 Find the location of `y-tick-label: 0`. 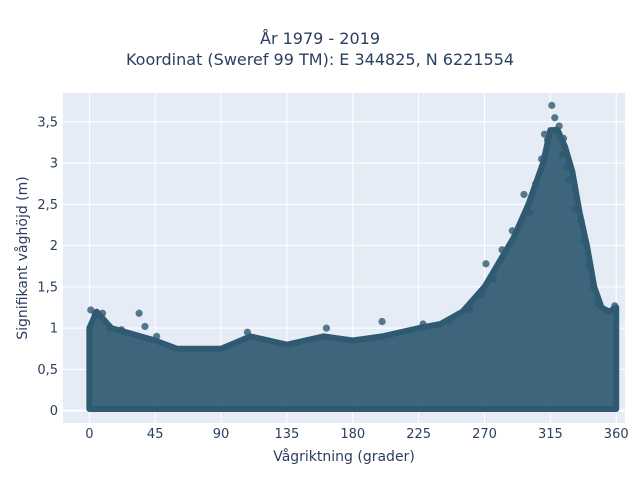

y-tick-label: 0 is located at coordinates (54, 411).